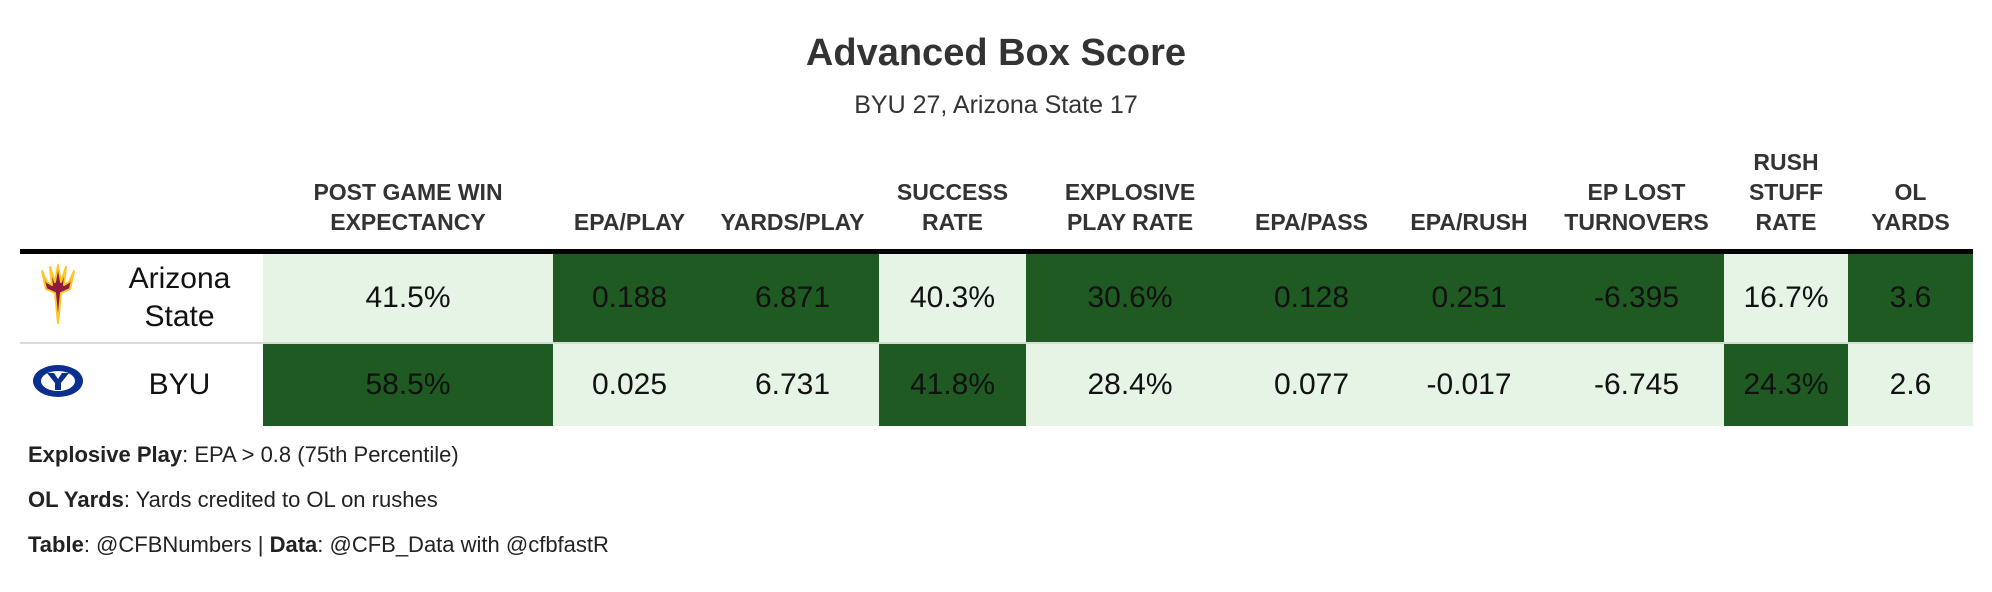 This screenshot has width=1992, height=592. What do you see at coordinates (1786, 161) in the screenshot?
I see `header-line: RUSH` at bounding box center [1786, 161].